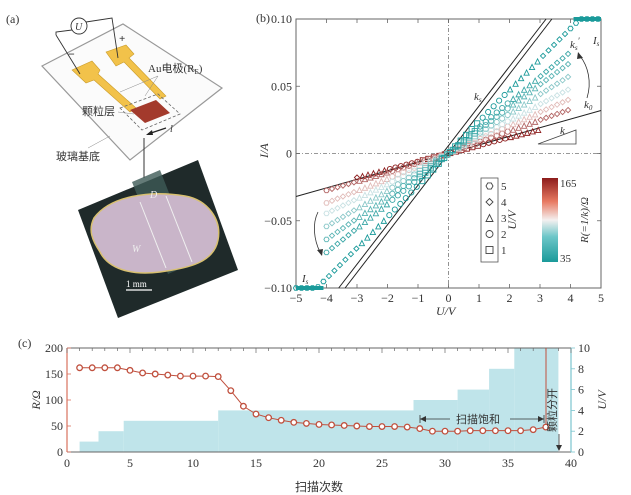 The width and height of the screenshot is (631, 495). What do you see at coordinates (132, 92) in the screenshot?
I see `glass-substrate` at bounding box center [132, 92].